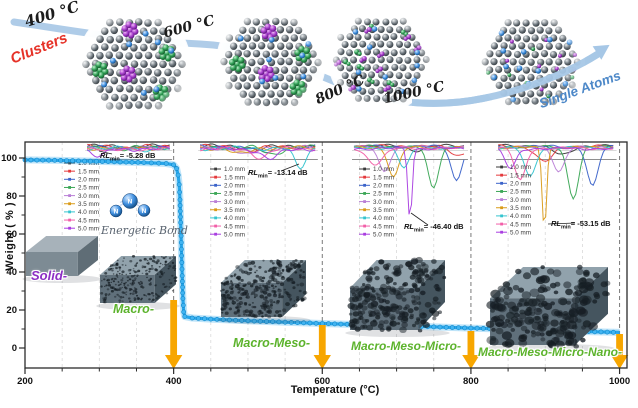  What do you see at coordinates (383, 218) in the screenshot?
I see `legend-entry-label: 4.0 mm` at bounding box center [383, 218].